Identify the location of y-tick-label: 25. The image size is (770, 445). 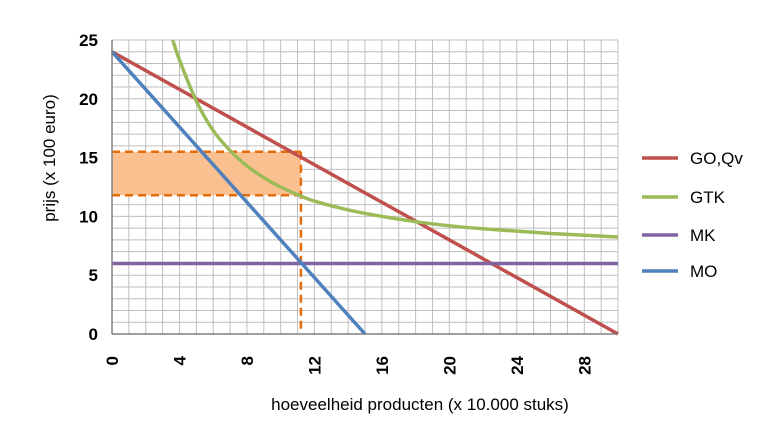
(88, 40).